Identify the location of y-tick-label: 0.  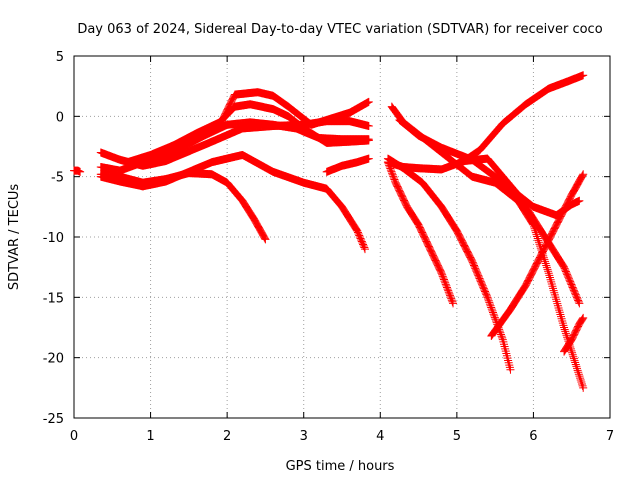
(60, 117).